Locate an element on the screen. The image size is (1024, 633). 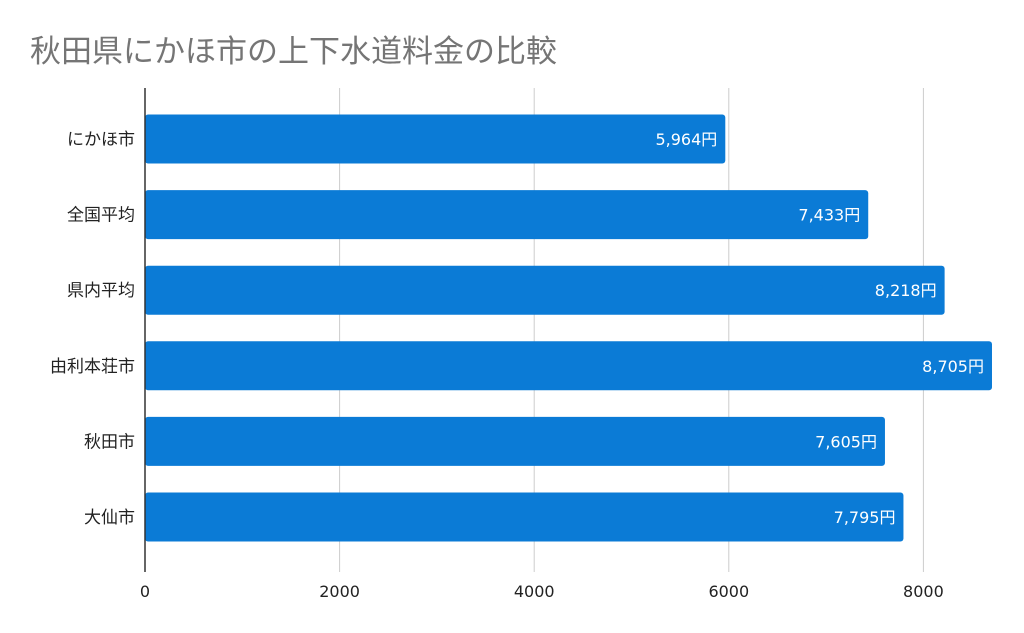
data-label: 8,705円 is located at coordinates (953, 366).